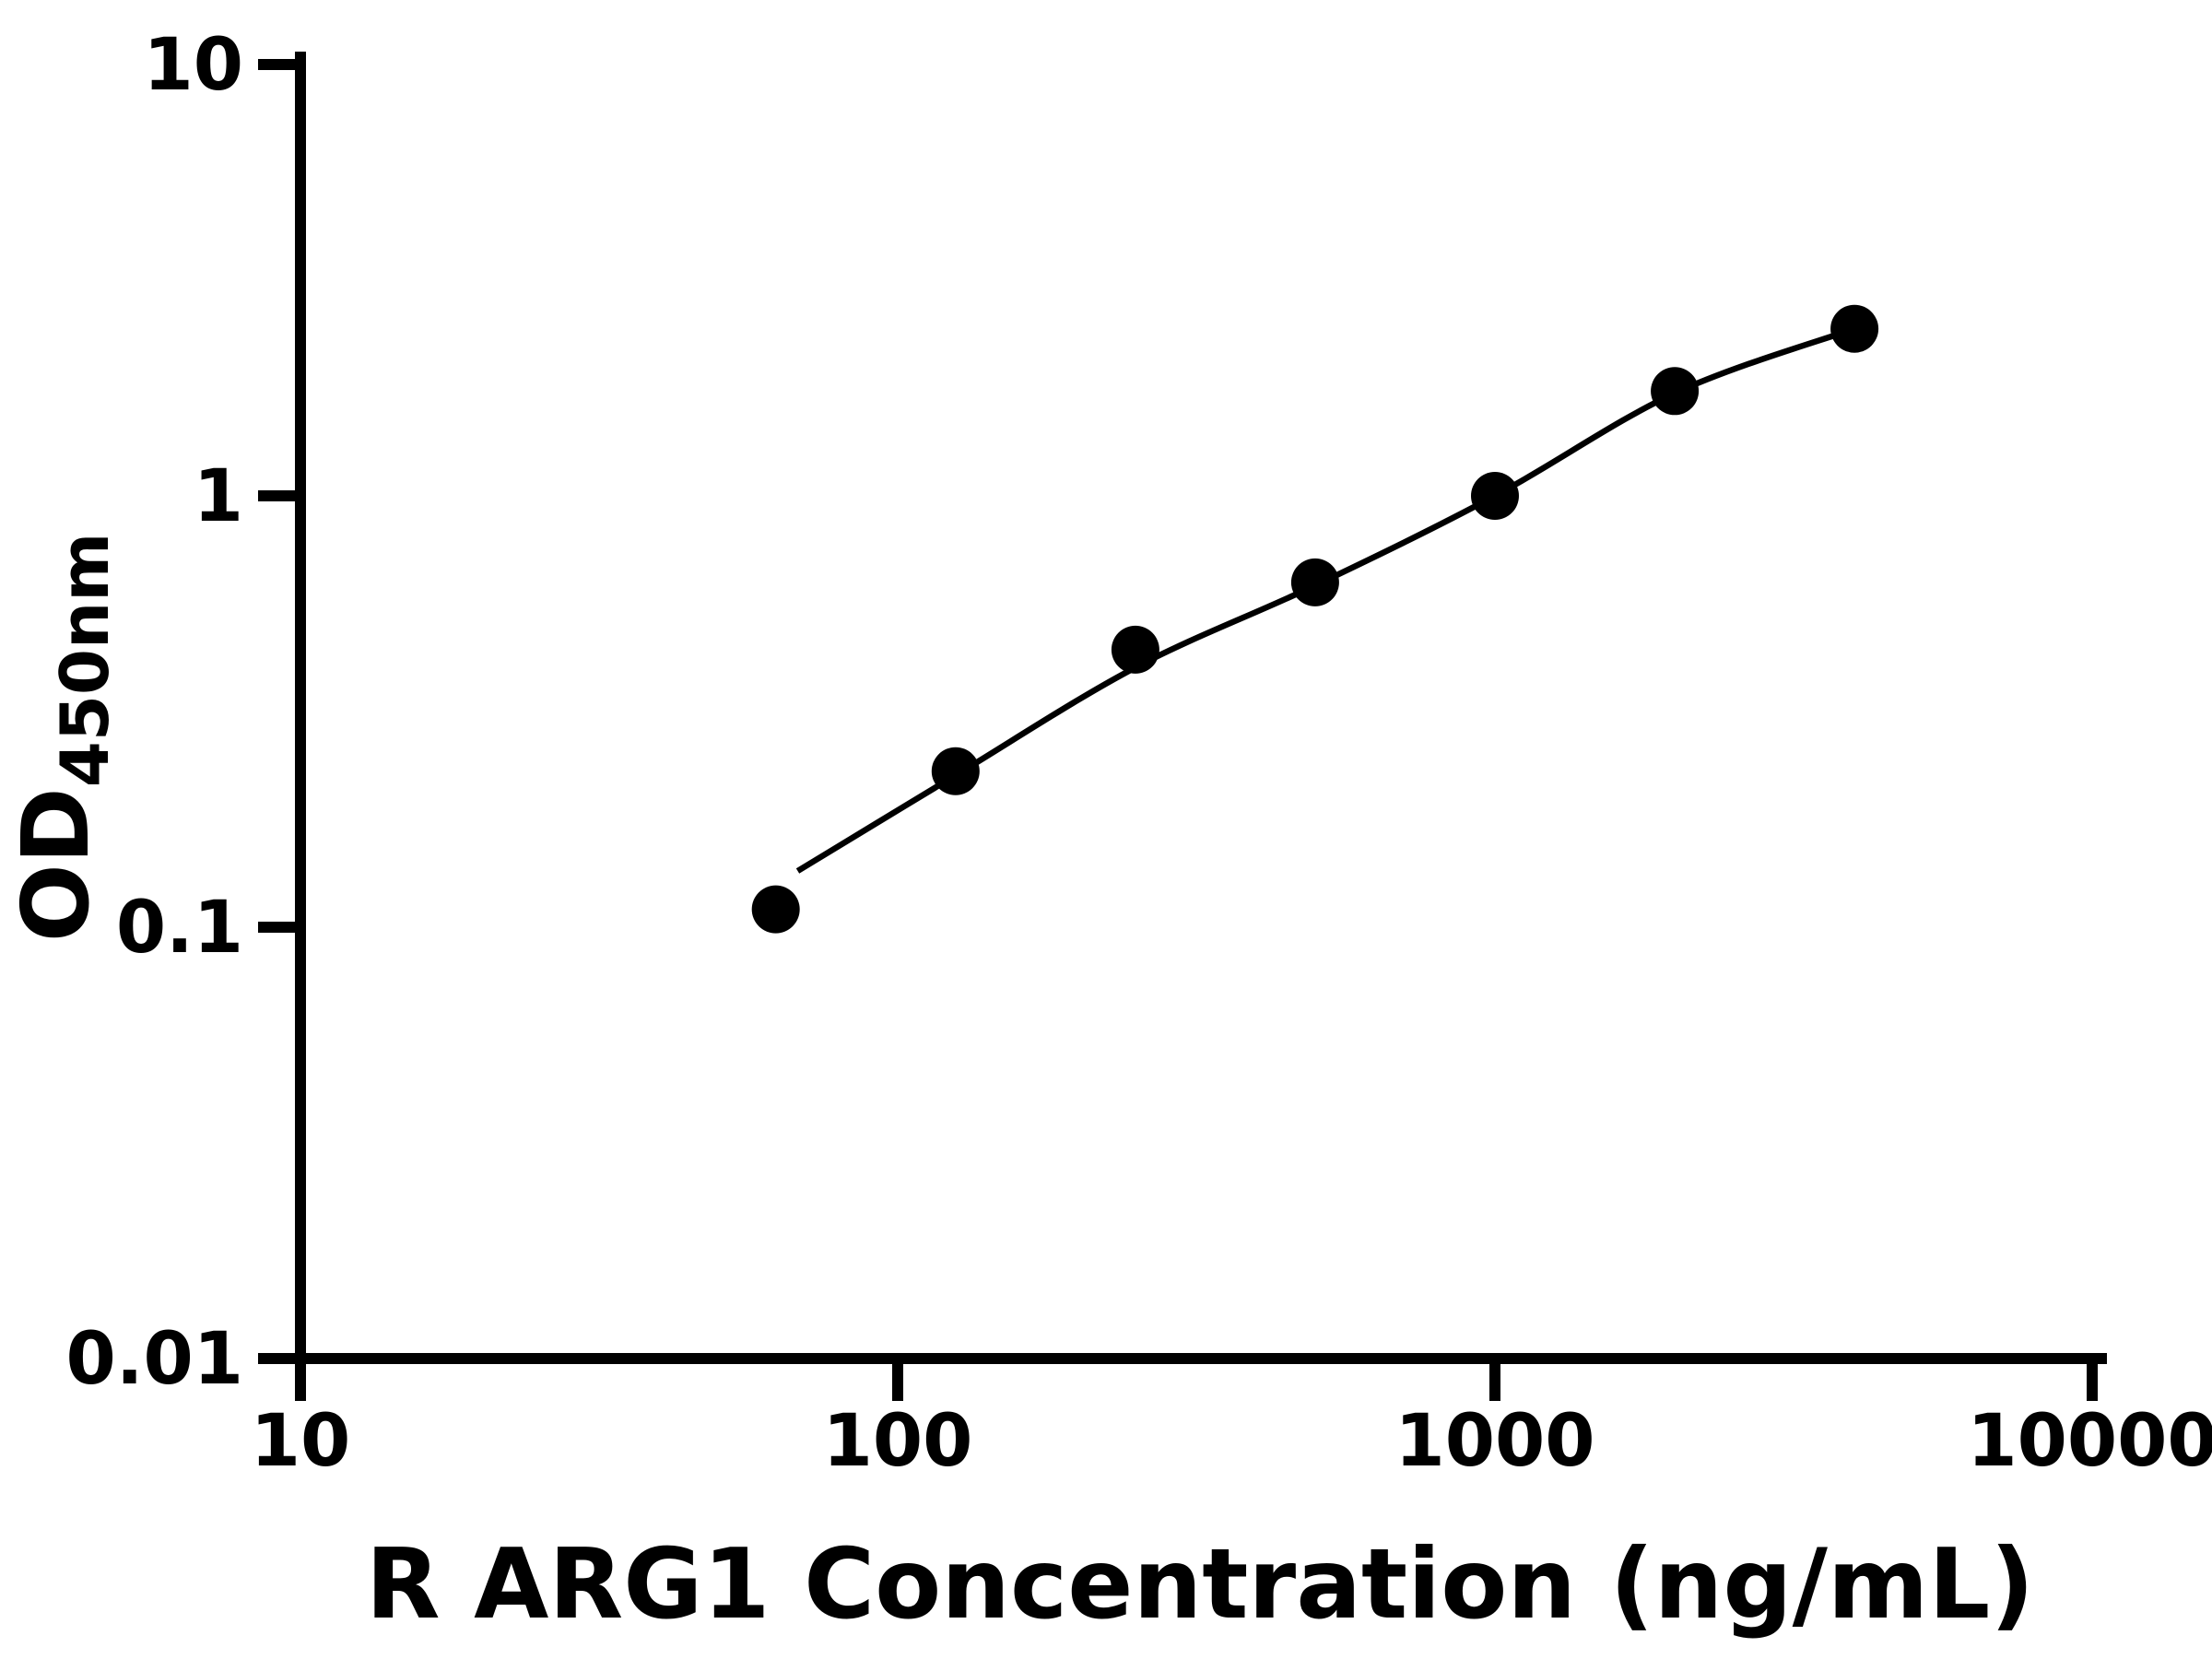 Image resolution: width=2212 pixels, height=1659 pixels. What do you see at coordinates (1494, 1441) in the screenshot?
I see `x-tick-label: 1000` at bounding box center [1494, 1441].